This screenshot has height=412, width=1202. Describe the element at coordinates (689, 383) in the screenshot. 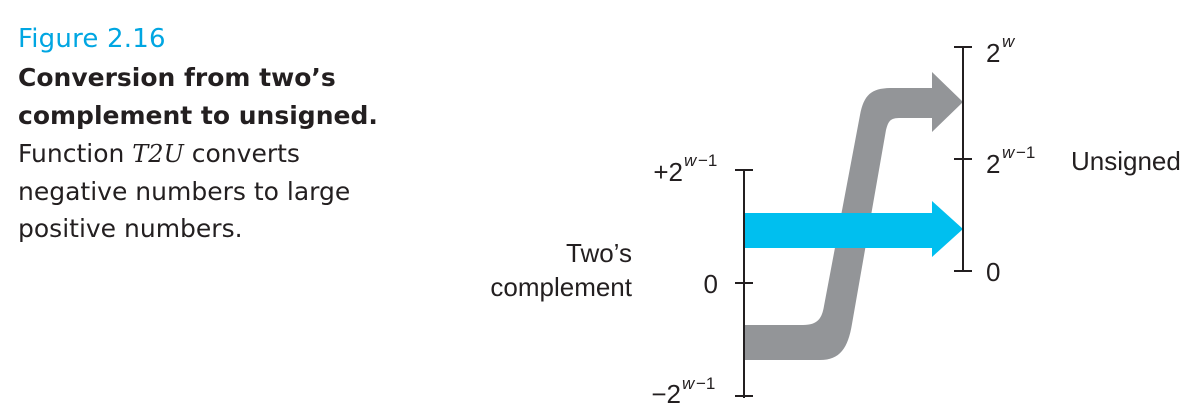

I see `left-tick-exp-var-bottom: w` at that location.